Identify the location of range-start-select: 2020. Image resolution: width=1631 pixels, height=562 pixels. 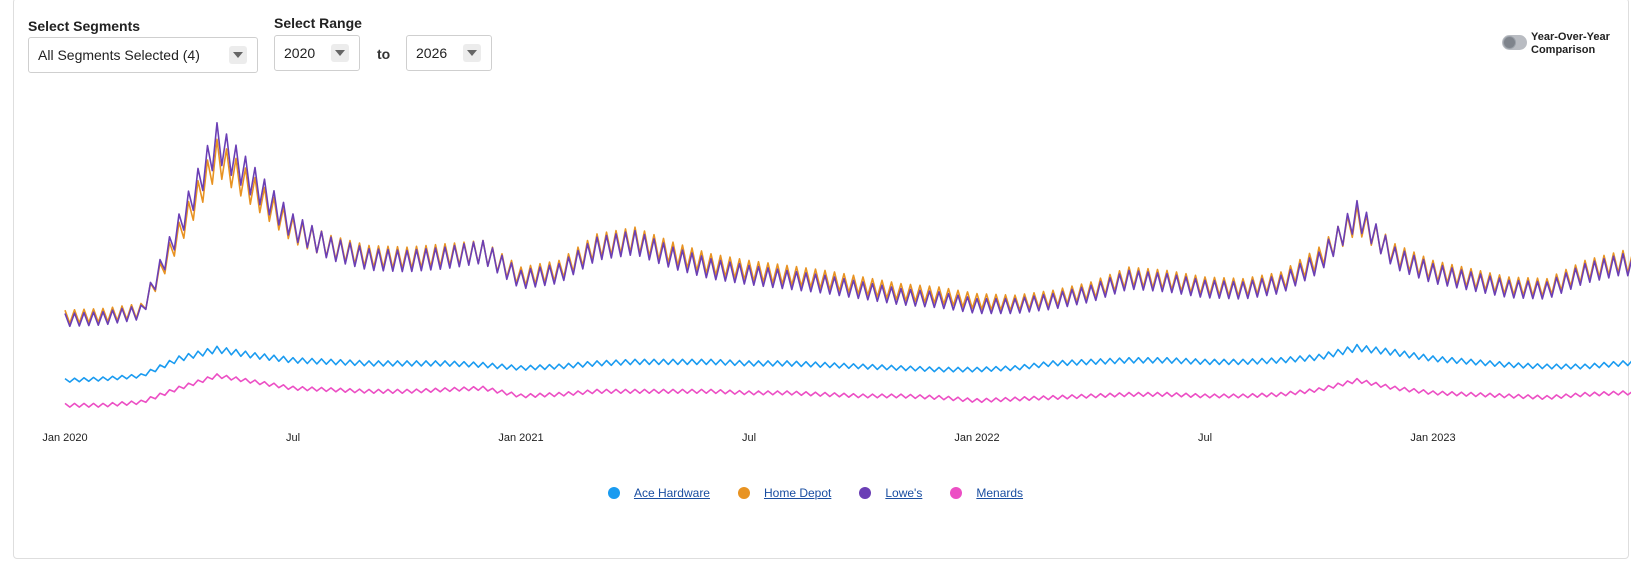
(317, 53).